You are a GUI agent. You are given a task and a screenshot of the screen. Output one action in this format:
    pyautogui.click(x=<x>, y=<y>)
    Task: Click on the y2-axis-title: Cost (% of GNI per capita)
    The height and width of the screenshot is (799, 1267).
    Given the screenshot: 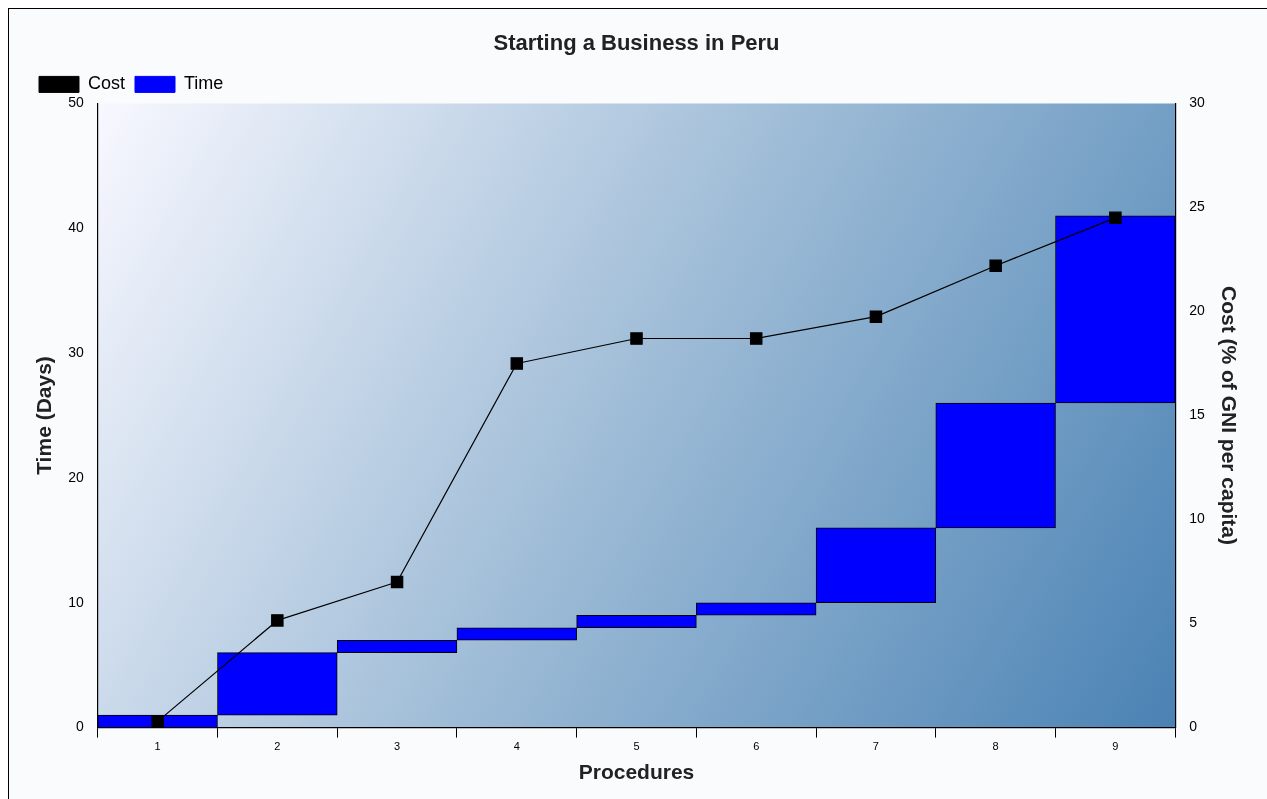 What is the action you would take?
    pyautogui.click(x=1229, y=415)
    